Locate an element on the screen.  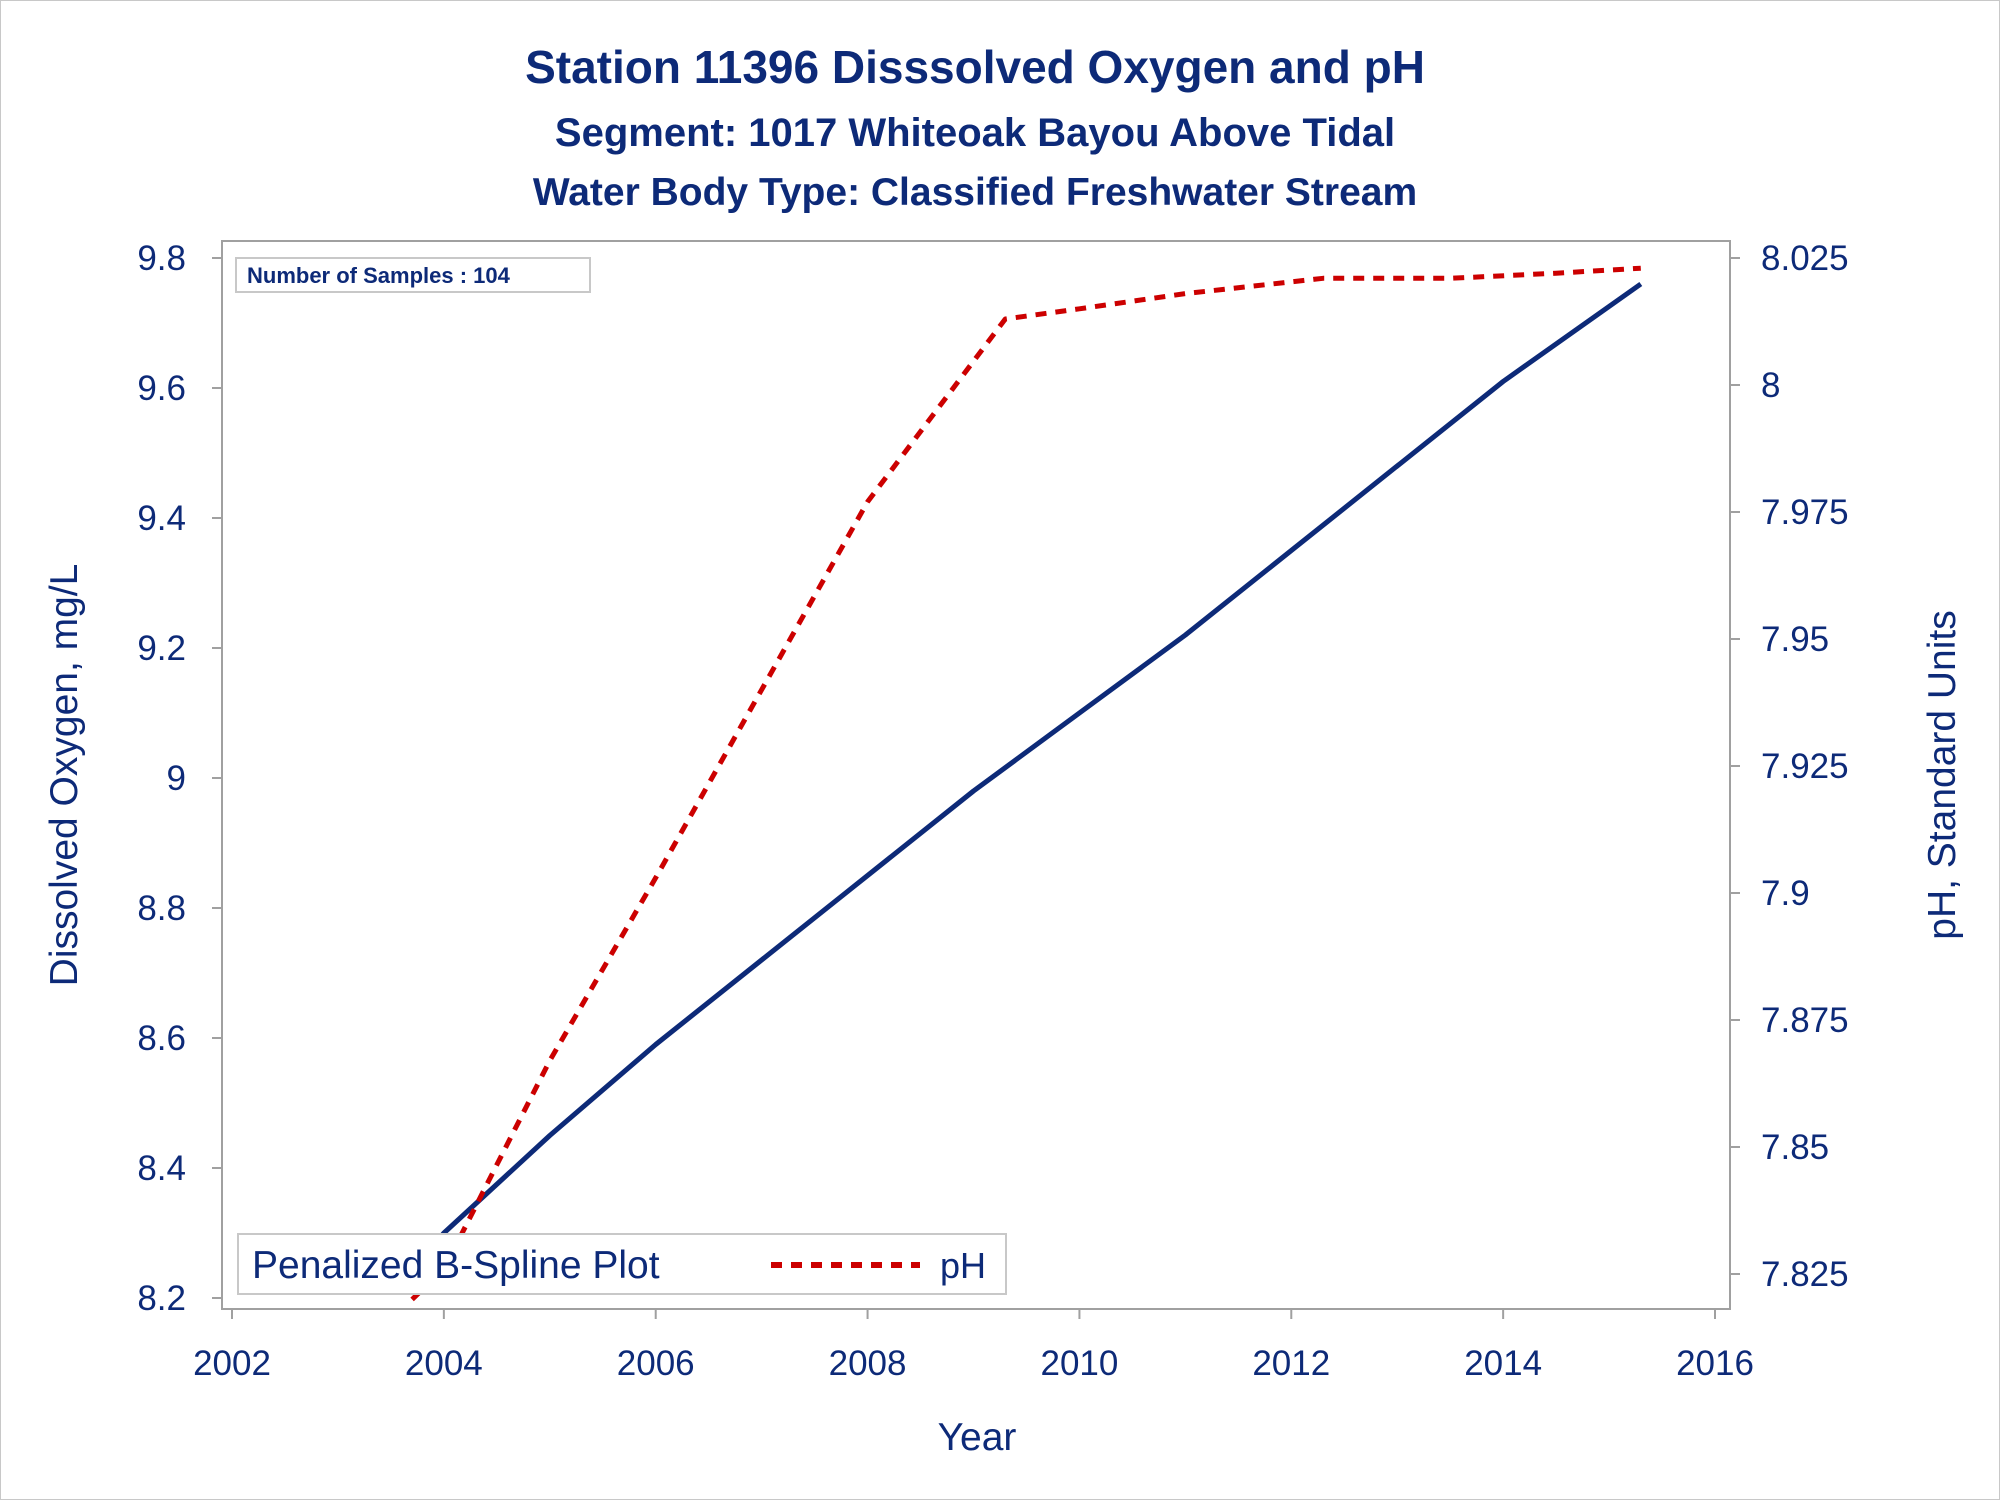
y-axis-label: Dissolved Oxygen, mg/L is located at coordinates (64, 775).